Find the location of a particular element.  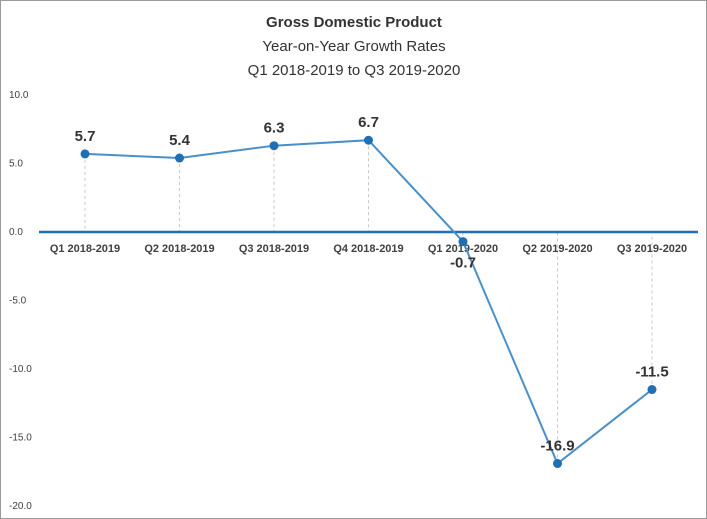

data-label: -16.9 is located at coordinates (557, 446).